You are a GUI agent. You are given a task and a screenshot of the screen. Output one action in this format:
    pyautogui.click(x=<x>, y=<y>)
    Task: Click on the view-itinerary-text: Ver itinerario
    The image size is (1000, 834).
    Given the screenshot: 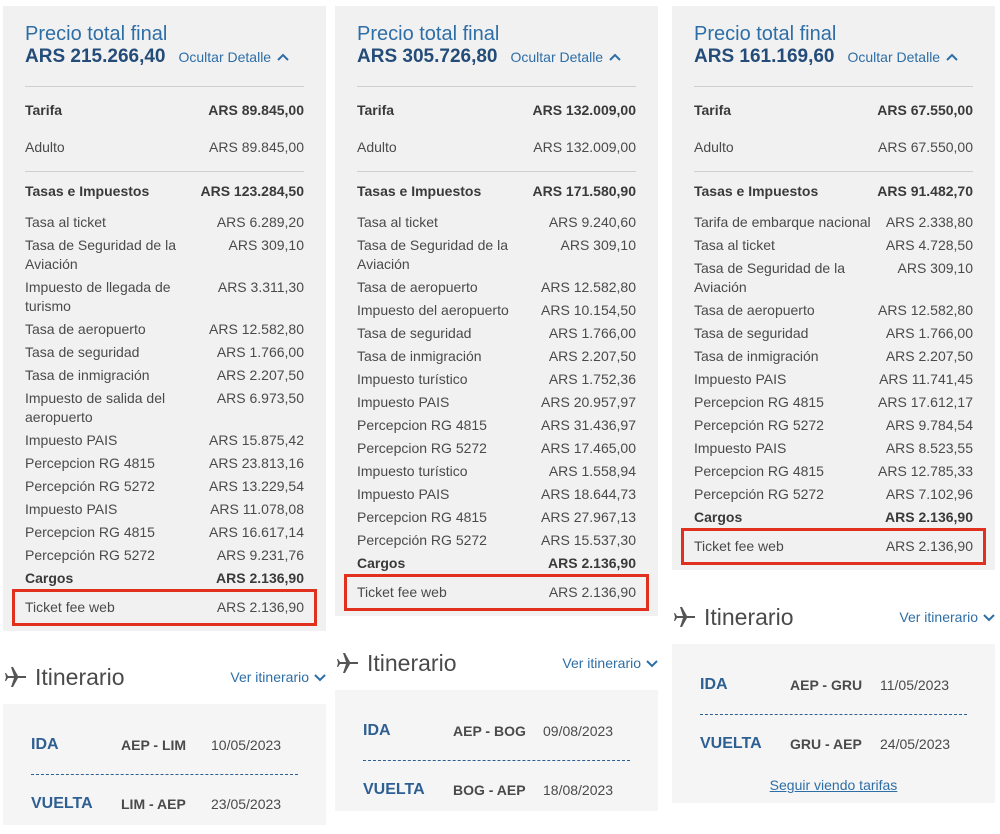 What is the action you would take?
    pyautogui.click(x=938, y=617)
    